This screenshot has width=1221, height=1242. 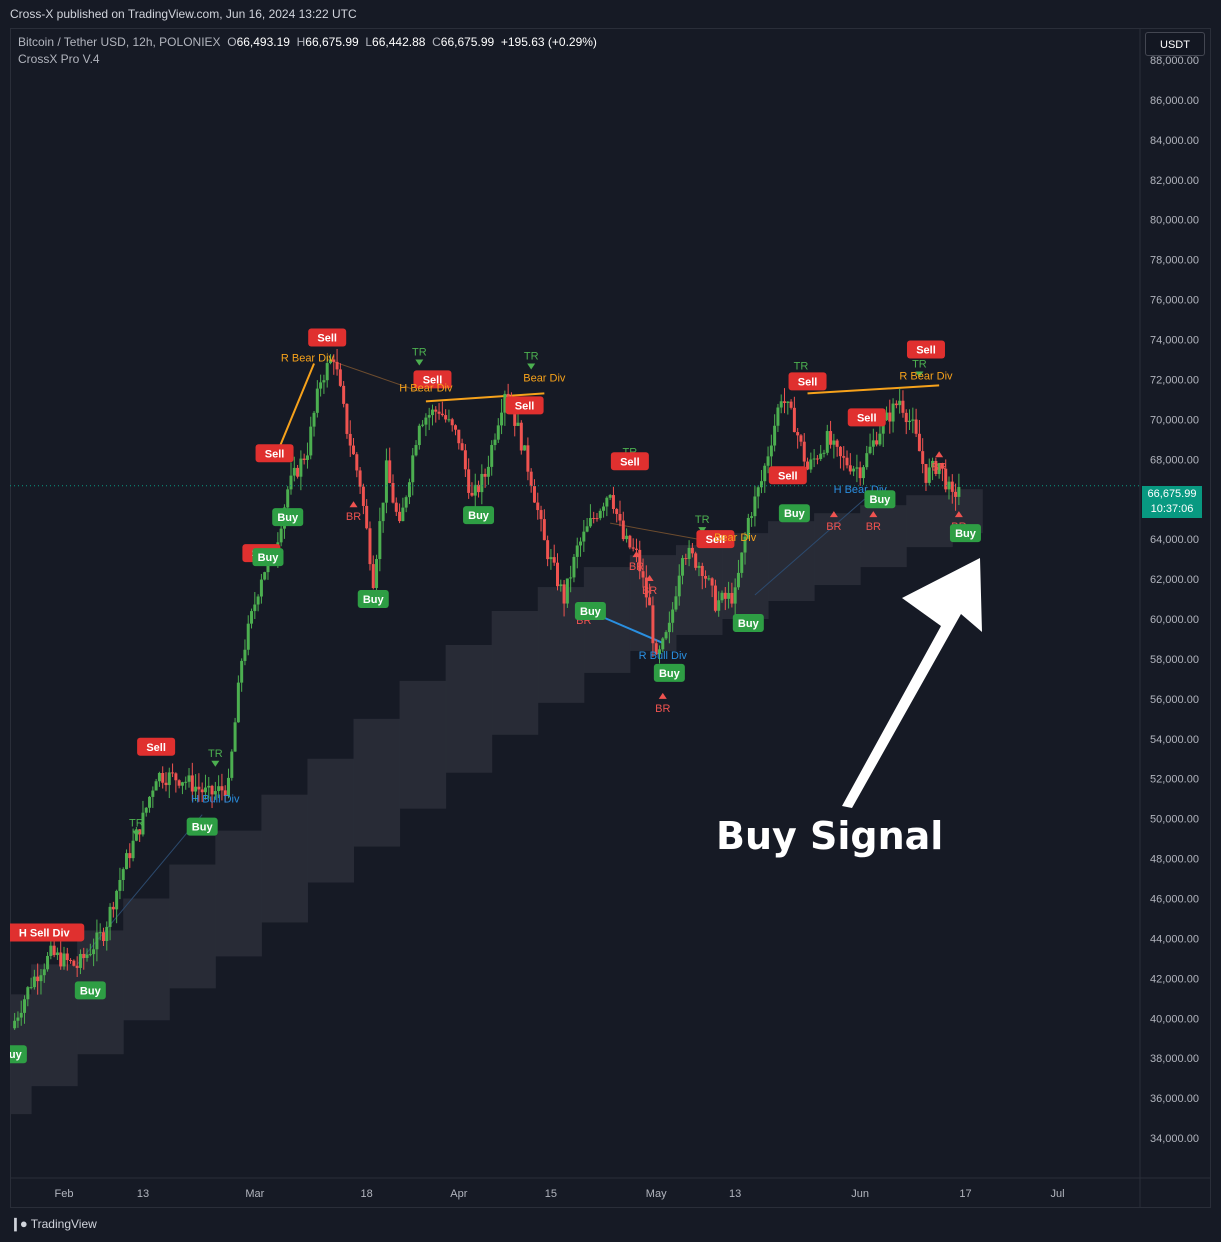 What do you see at coordinates (63, 1224) in the screenshot?
I see `tradingview-brand: TradingView` at bounding box center [63, 1224].